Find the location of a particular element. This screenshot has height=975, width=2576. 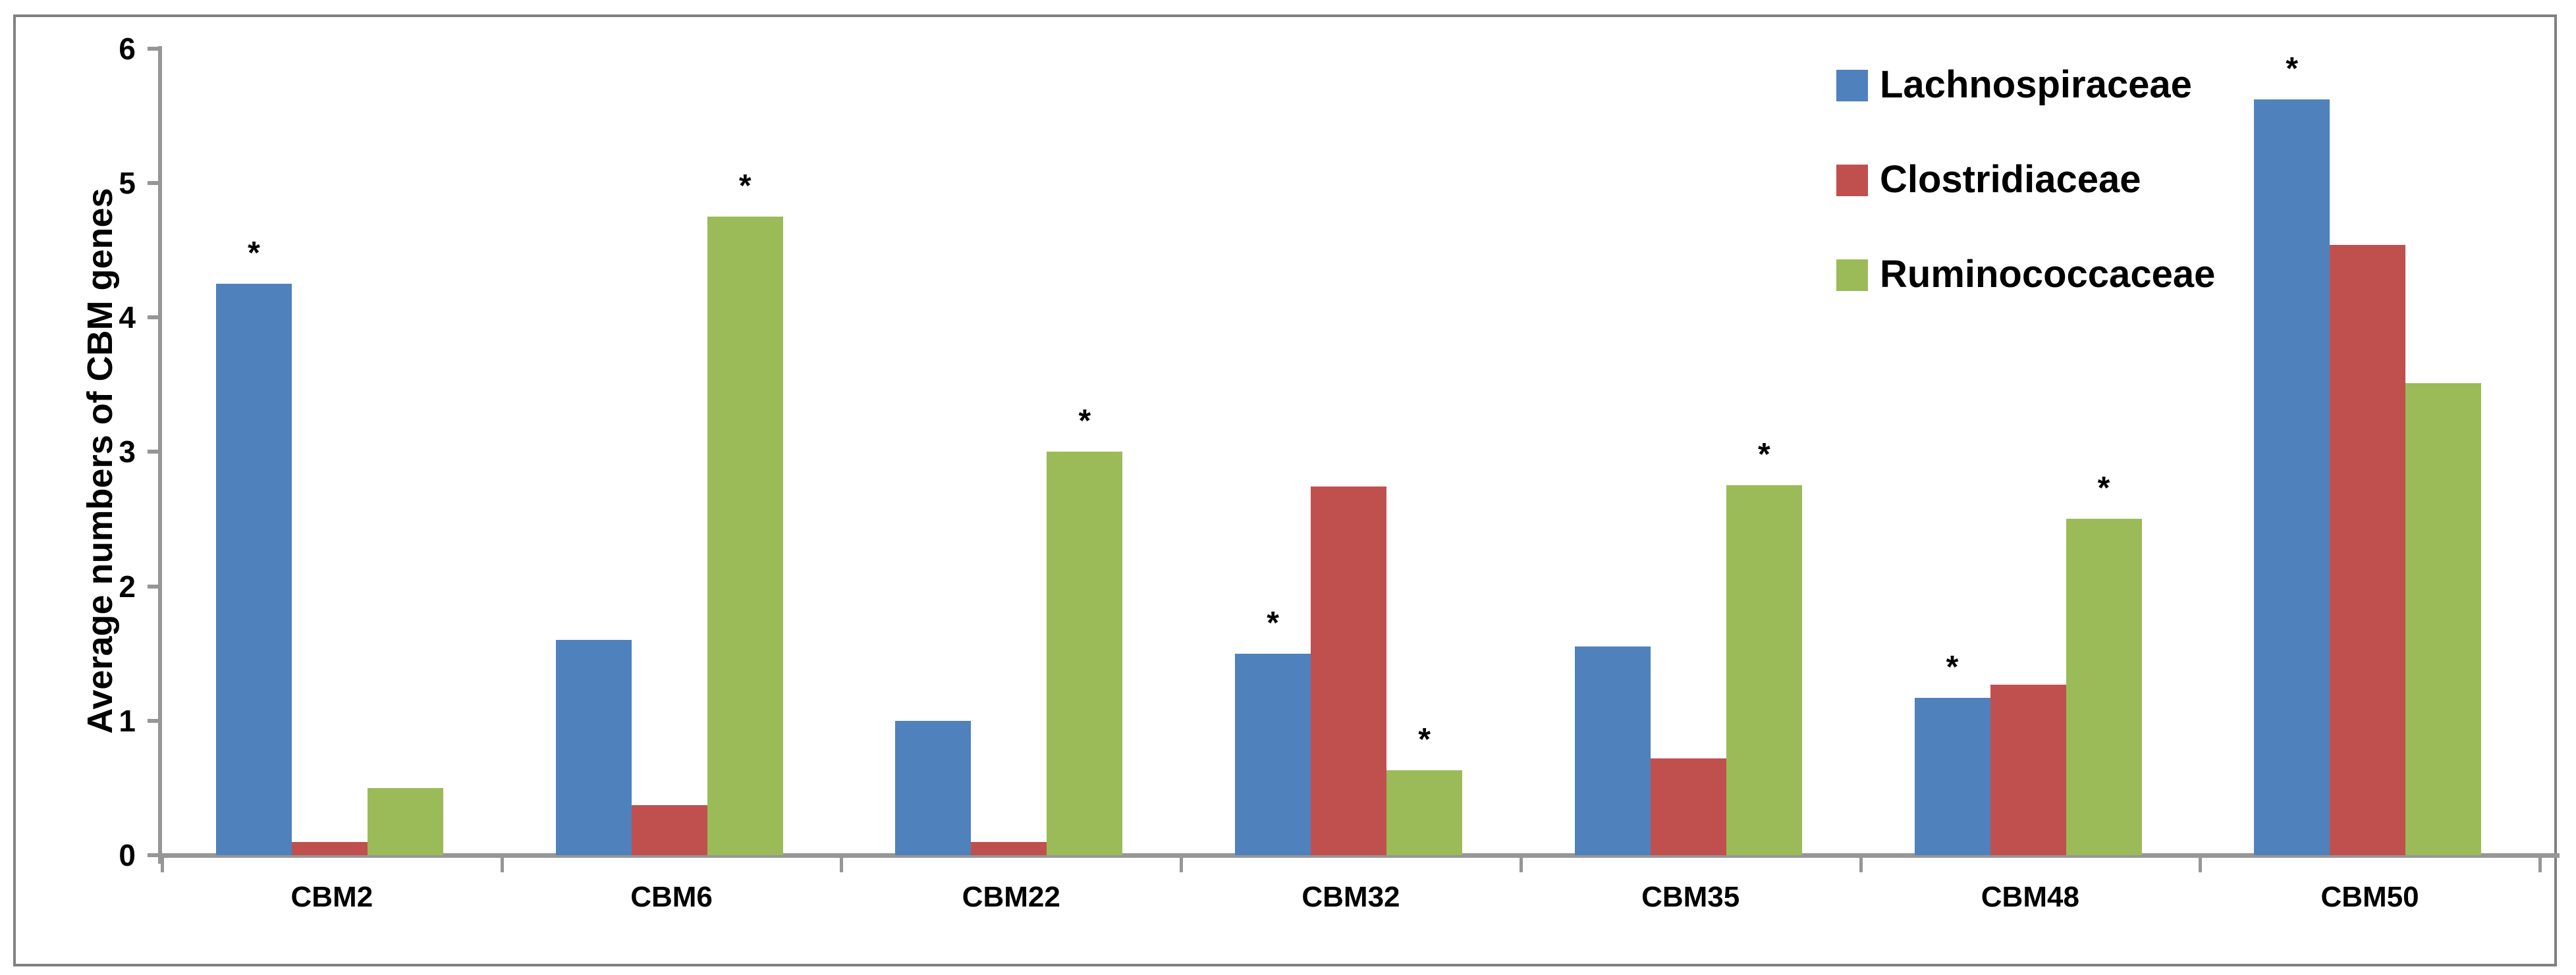

y-tick-label: 2 is located at coordinates (127, 586).